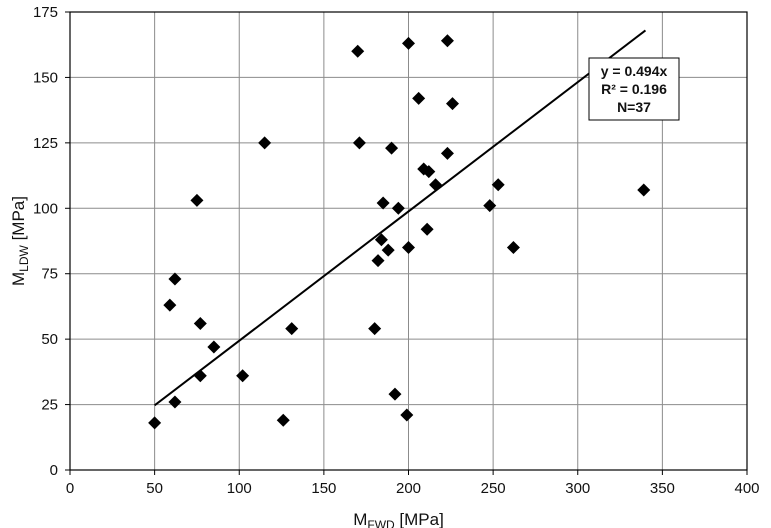 Image resolution: width=771 pixels, height=528 pixels. I want to click on x-tick-label: 150, so click(323, 488).